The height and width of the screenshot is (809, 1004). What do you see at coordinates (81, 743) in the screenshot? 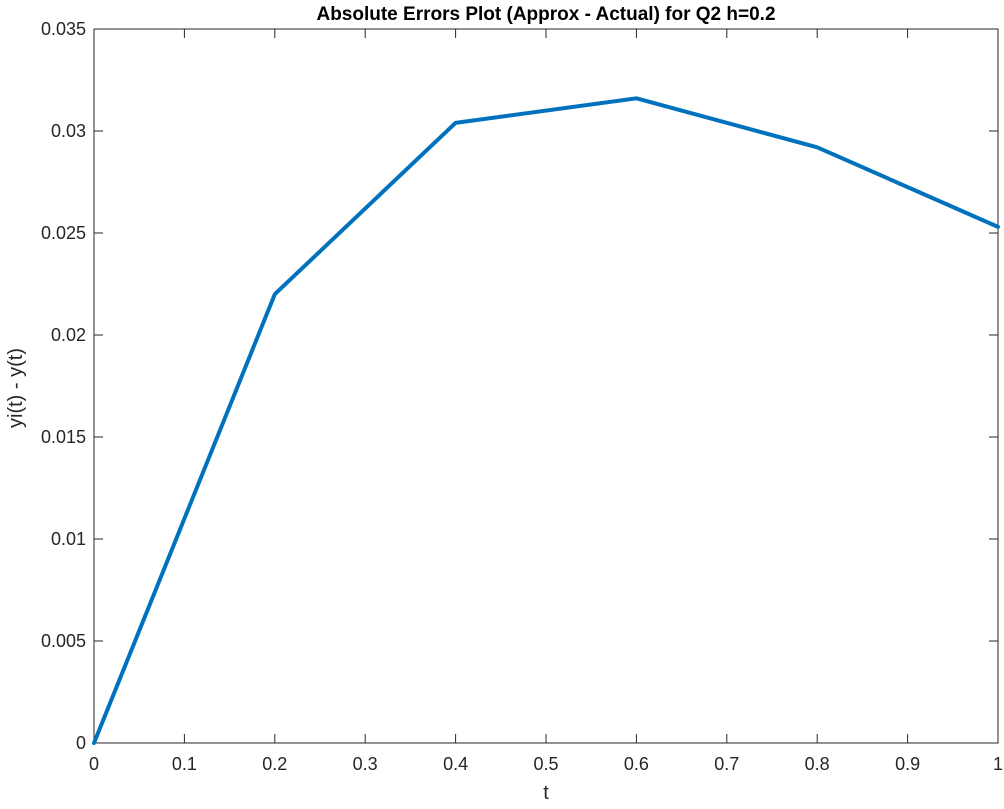
I see `y-tick-label: 0` at bounding box center [81, 743].